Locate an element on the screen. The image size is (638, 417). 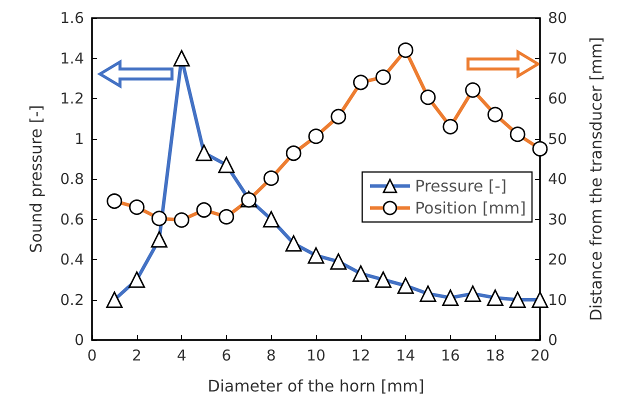
y2-tick-label: 70 is located at coordinates (558, 58).